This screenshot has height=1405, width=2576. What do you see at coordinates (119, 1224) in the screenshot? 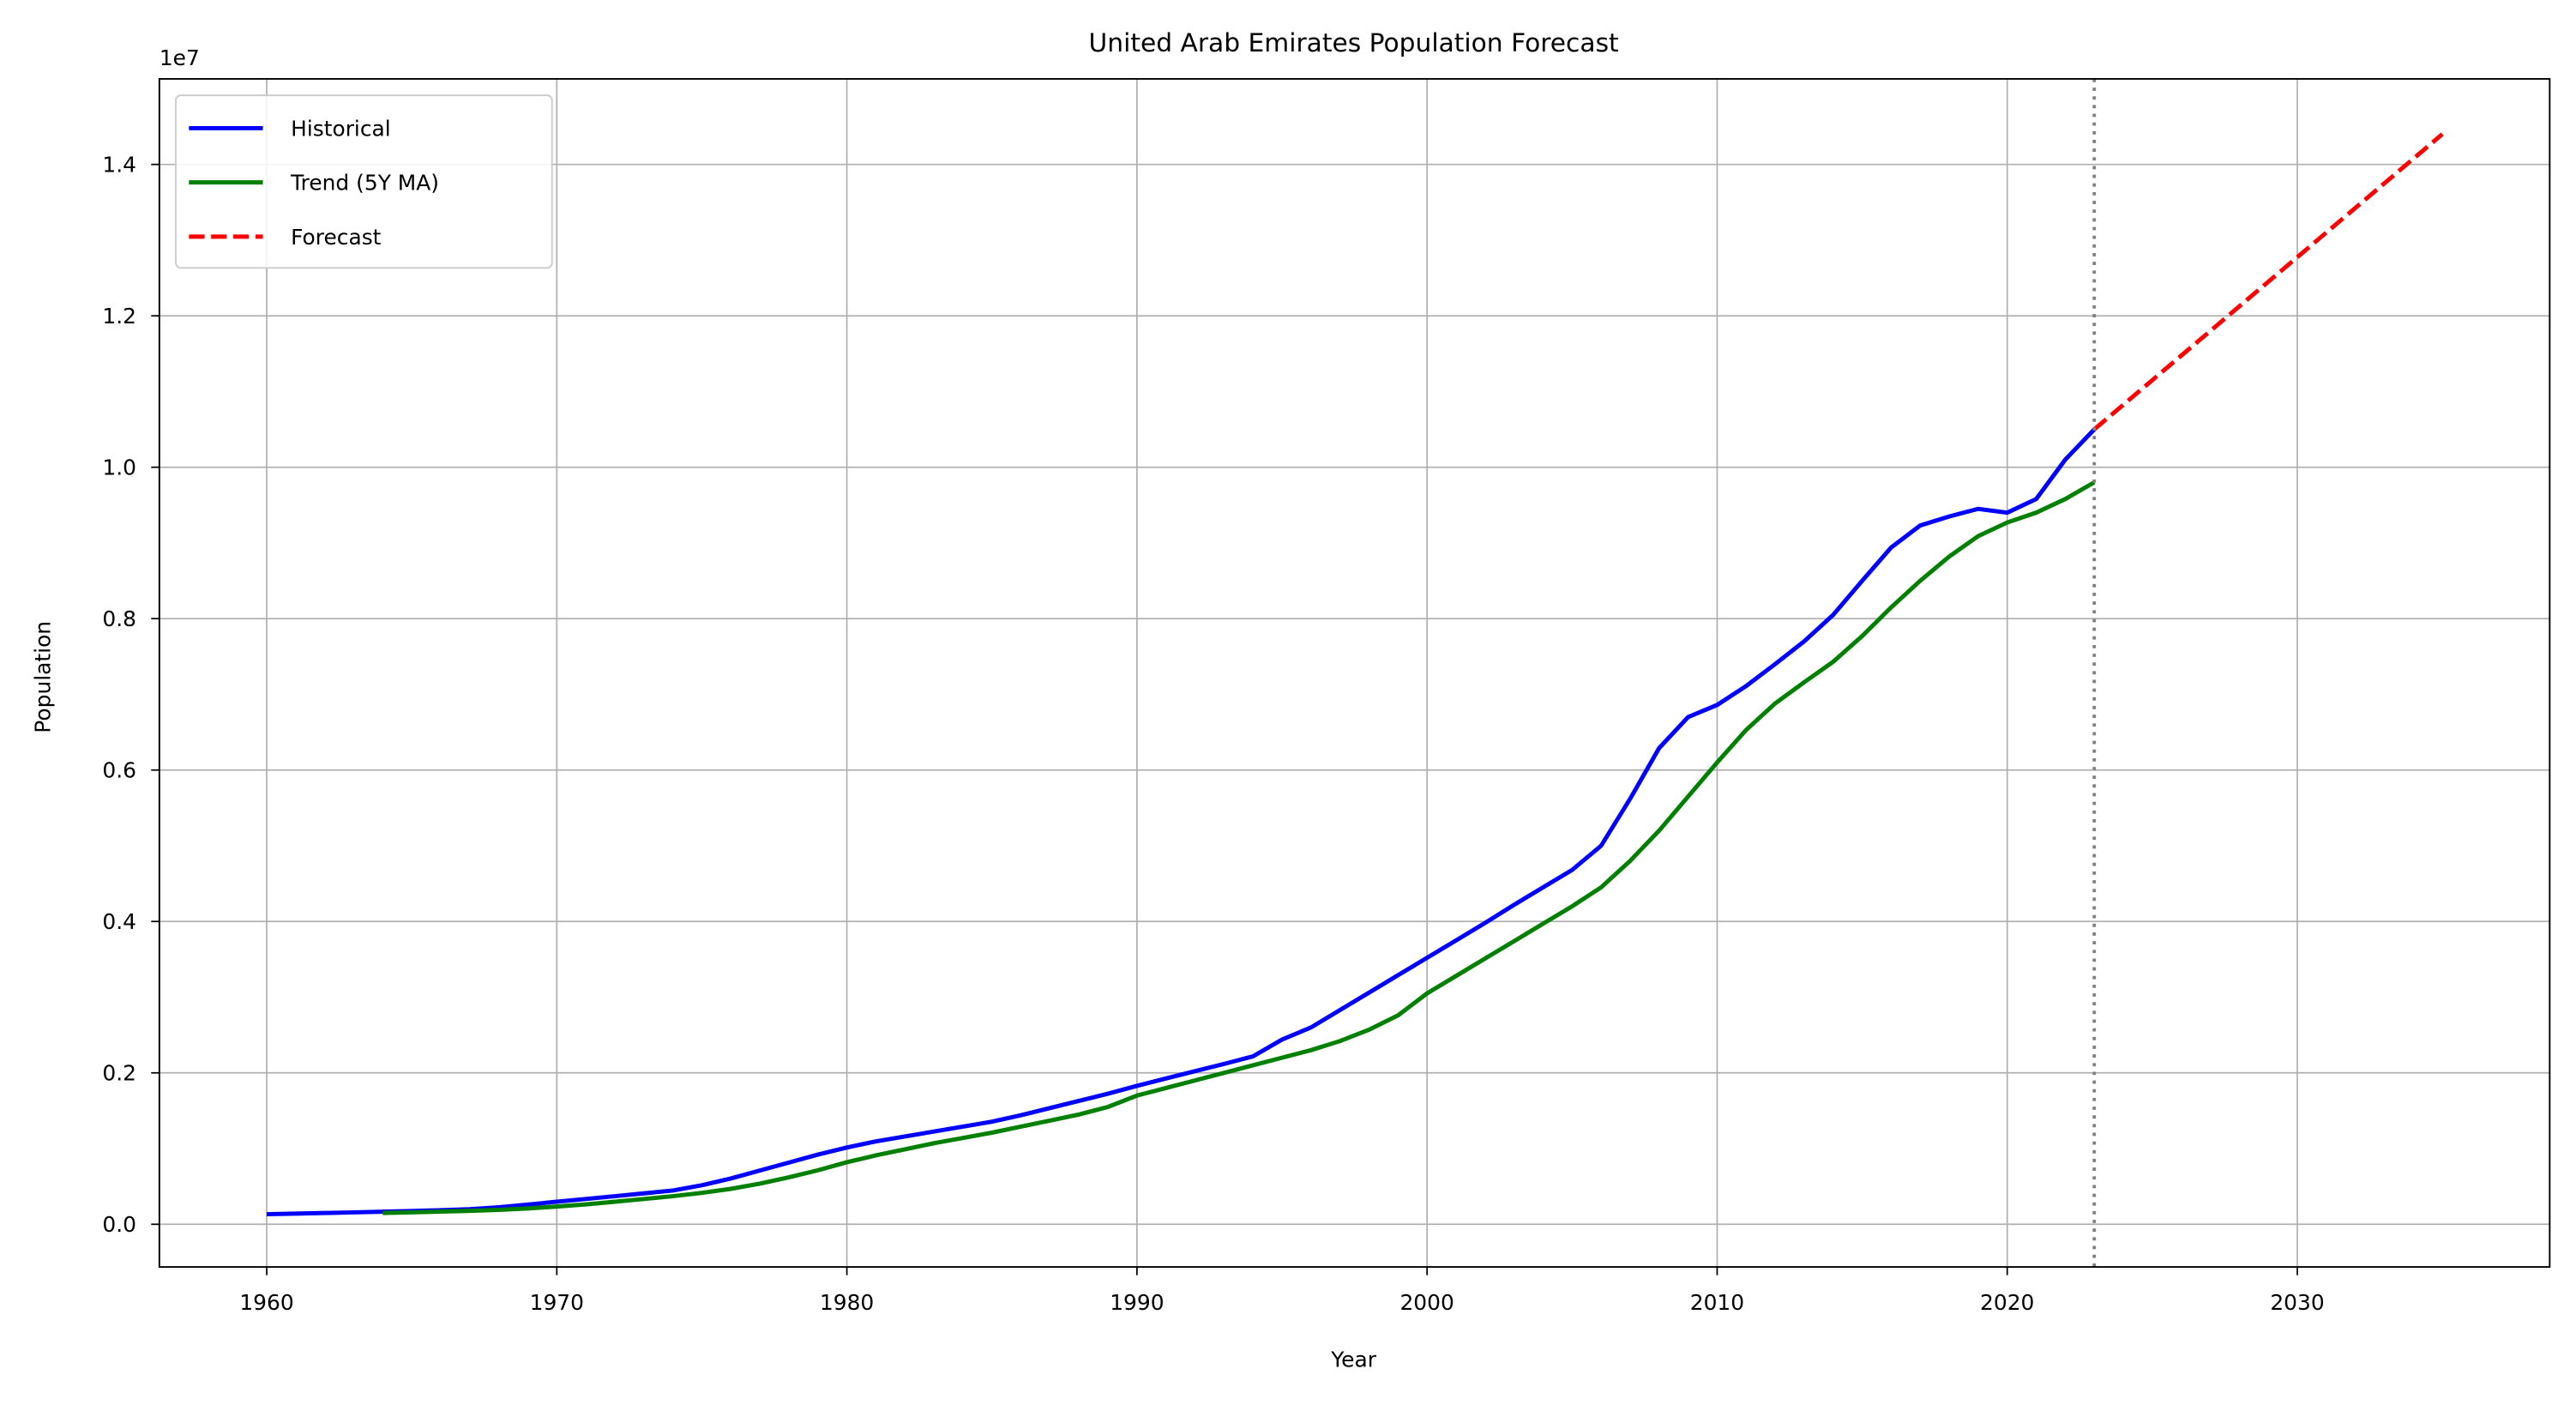
I see `y-tick-label: 0.0` at bounding box center [119, 1224].